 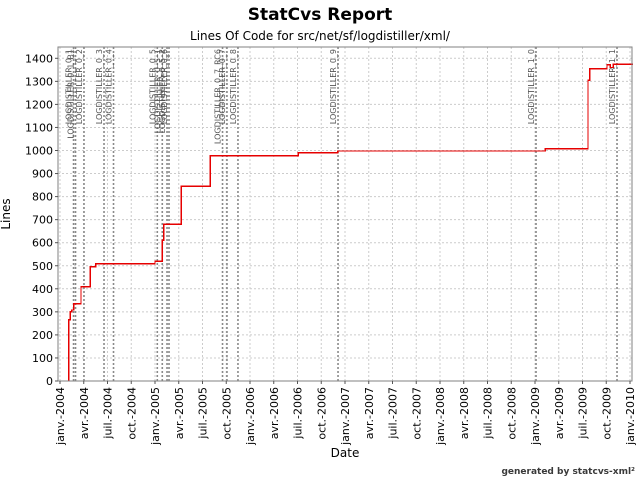 What do you see at coordinates (321, 413) in the screenshot?
I see `x-tick-label: oct.-2006` at bounding box center [321, 413].